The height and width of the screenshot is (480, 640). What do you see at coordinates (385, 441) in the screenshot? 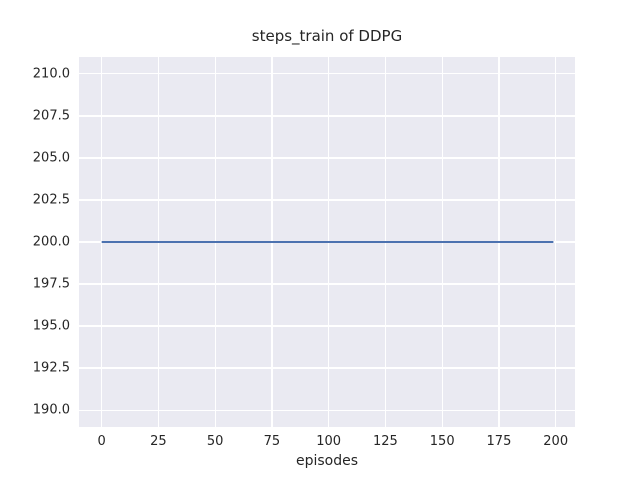
I see `x-tick-label: 125` at bounding box center [385, 441].